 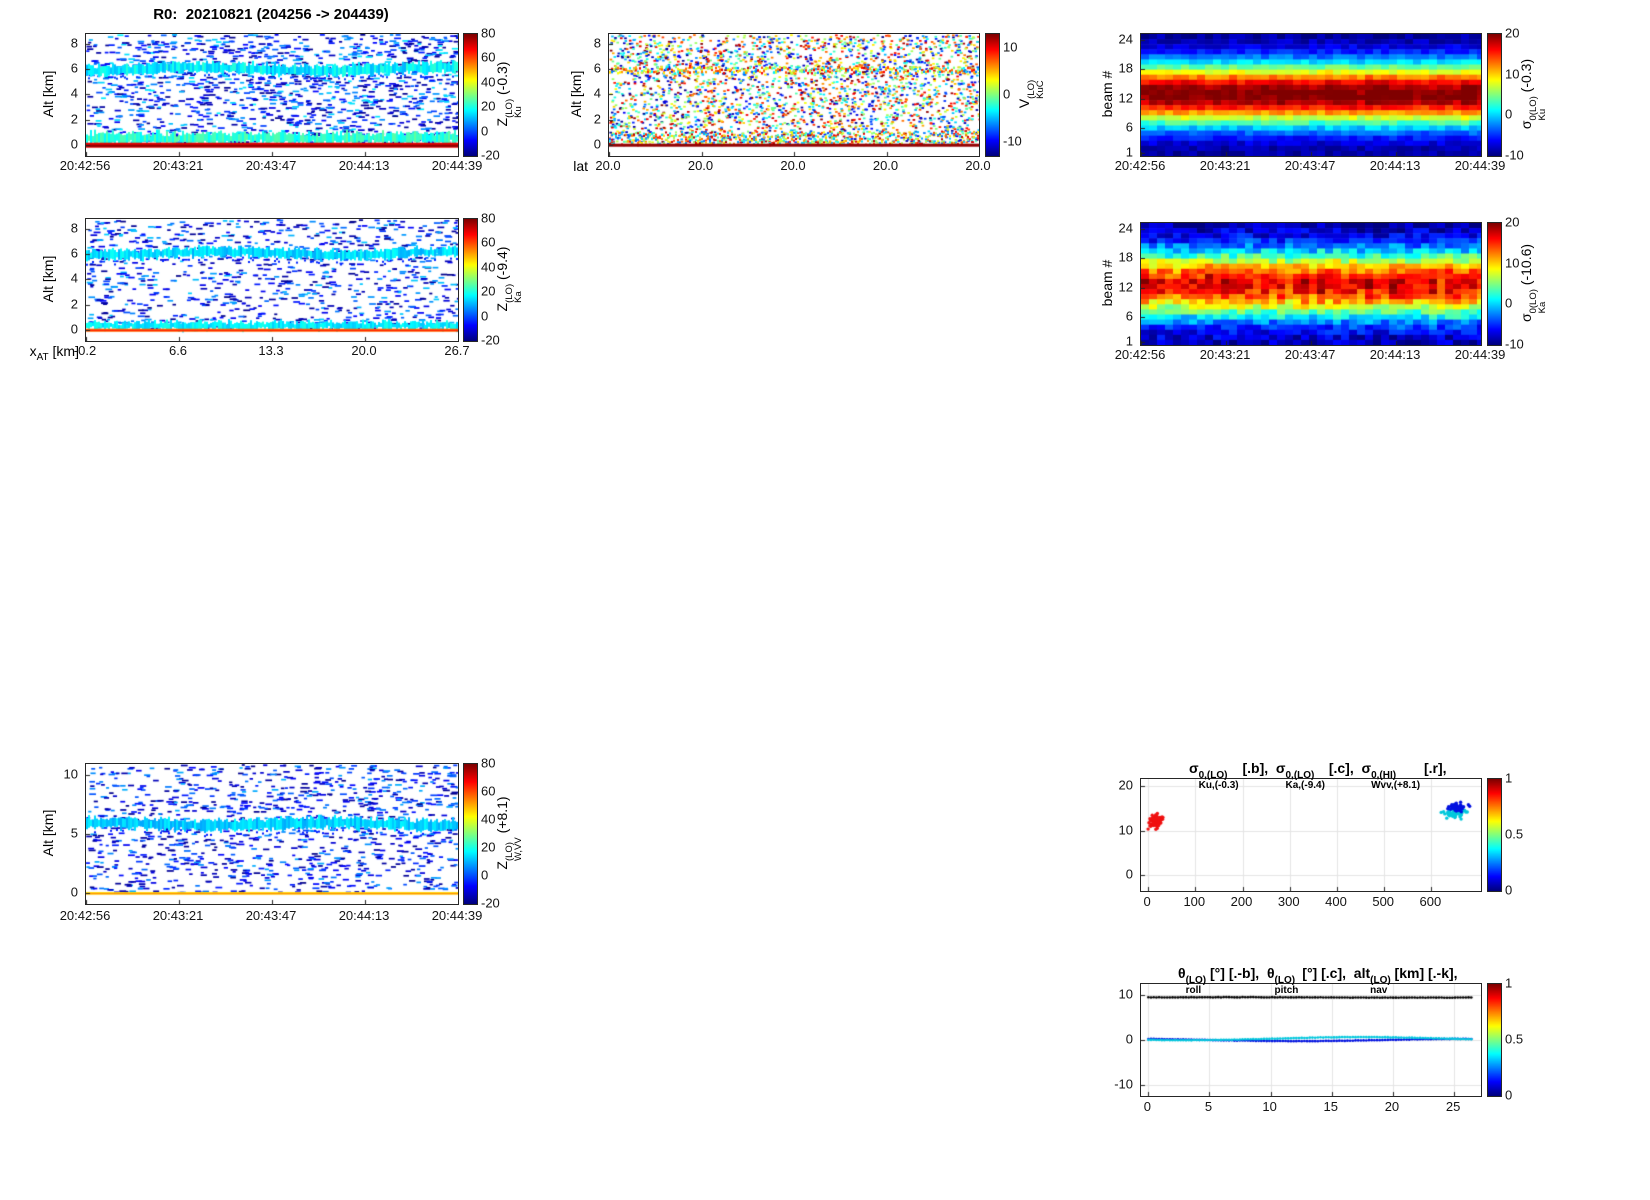 What do you see at coordinates (1147, 901) in the screenshot?
I see `sigma0_timeseries-x-tick: 0` at bounding box center [1147, 901].